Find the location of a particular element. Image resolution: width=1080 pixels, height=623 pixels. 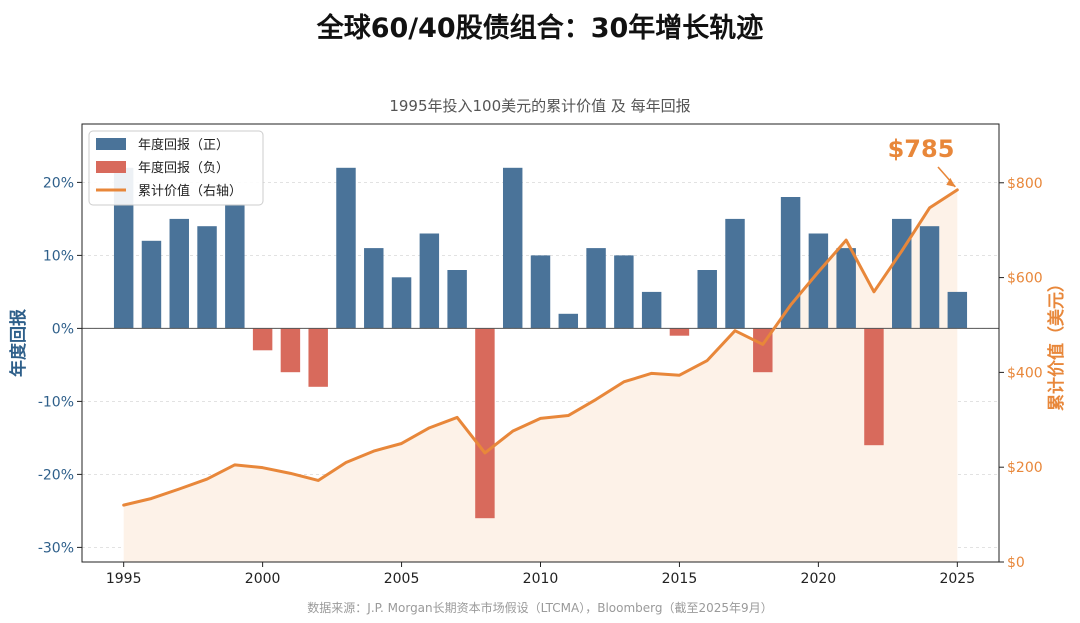

y-right-tick-label: $400 is located at coordinates (1025, 373).